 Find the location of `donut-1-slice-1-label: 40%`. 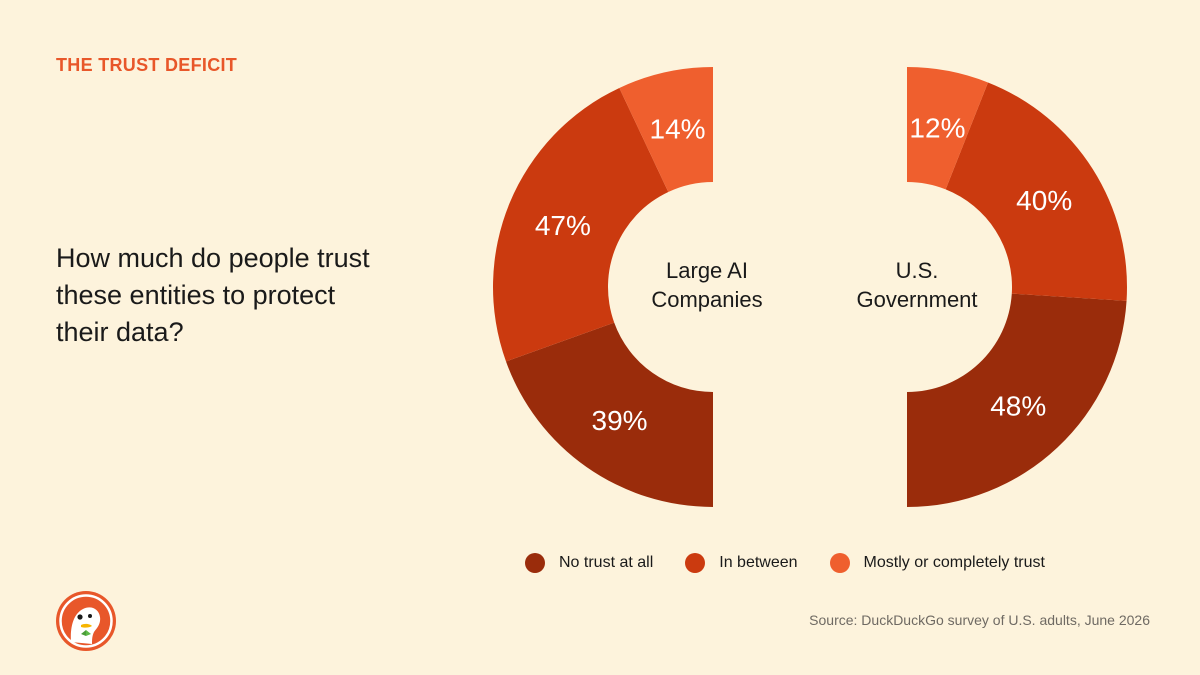

donut-1-slice-1-label: 40% is located at coordinates (1044, 200).